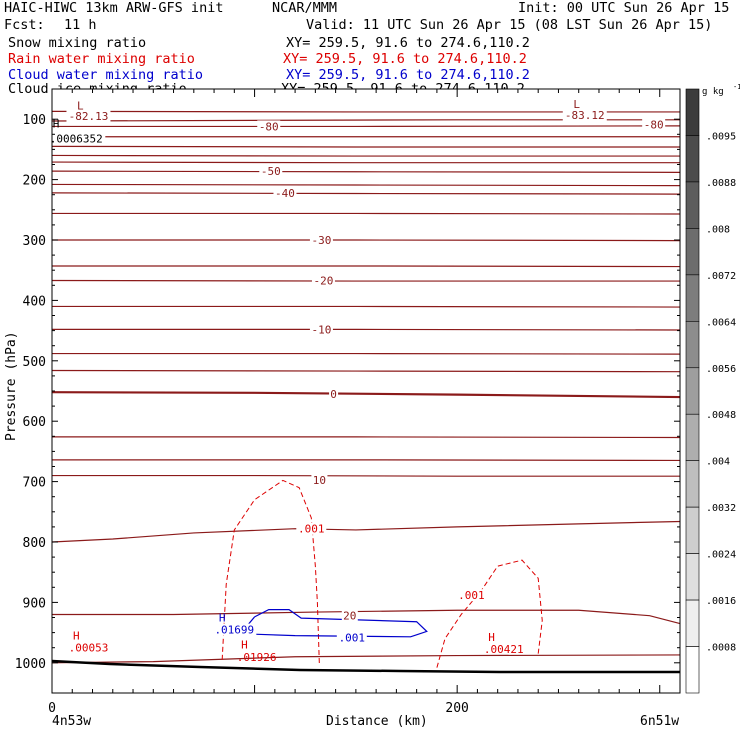 The image size is (740, 740). Describe the element at coordinates (52, 708) in the screenshot. I see `x-tick-label: 0` at that location.